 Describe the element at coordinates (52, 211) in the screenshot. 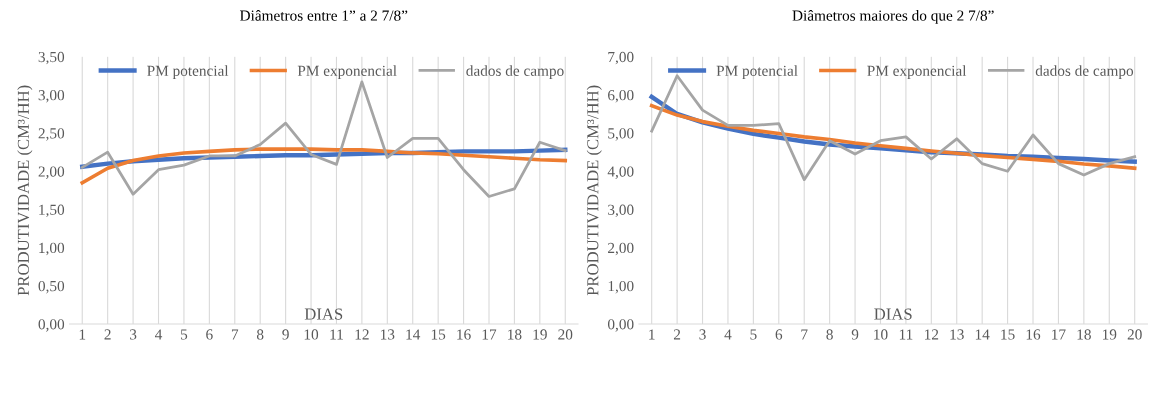

I see `y-tick-label: 1,50` at that location.